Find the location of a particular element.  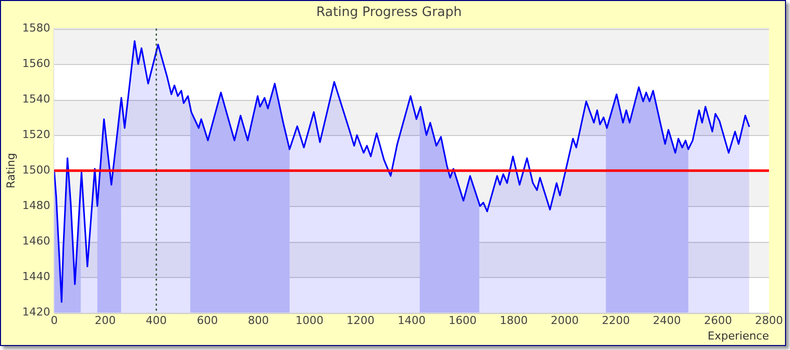

x-tick-label: 0 is located at coordinates (54, 321).